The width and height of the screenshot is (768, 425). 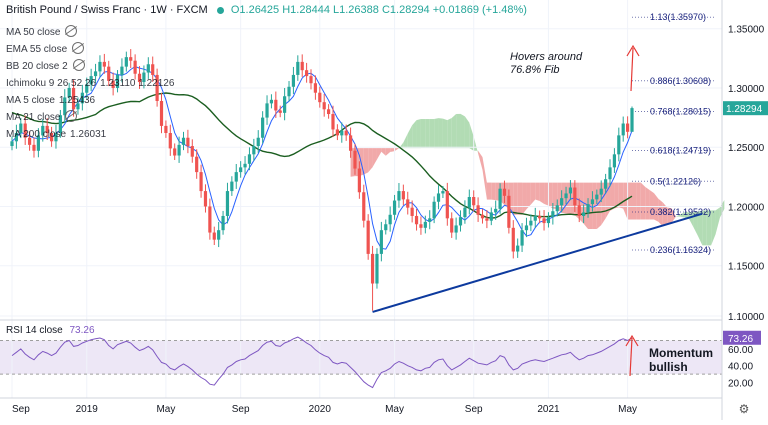 What do you see at coordinates (633, 50) in the screenshot?
I see `up-arrow-head-icon` at bounding box center [633, 50].